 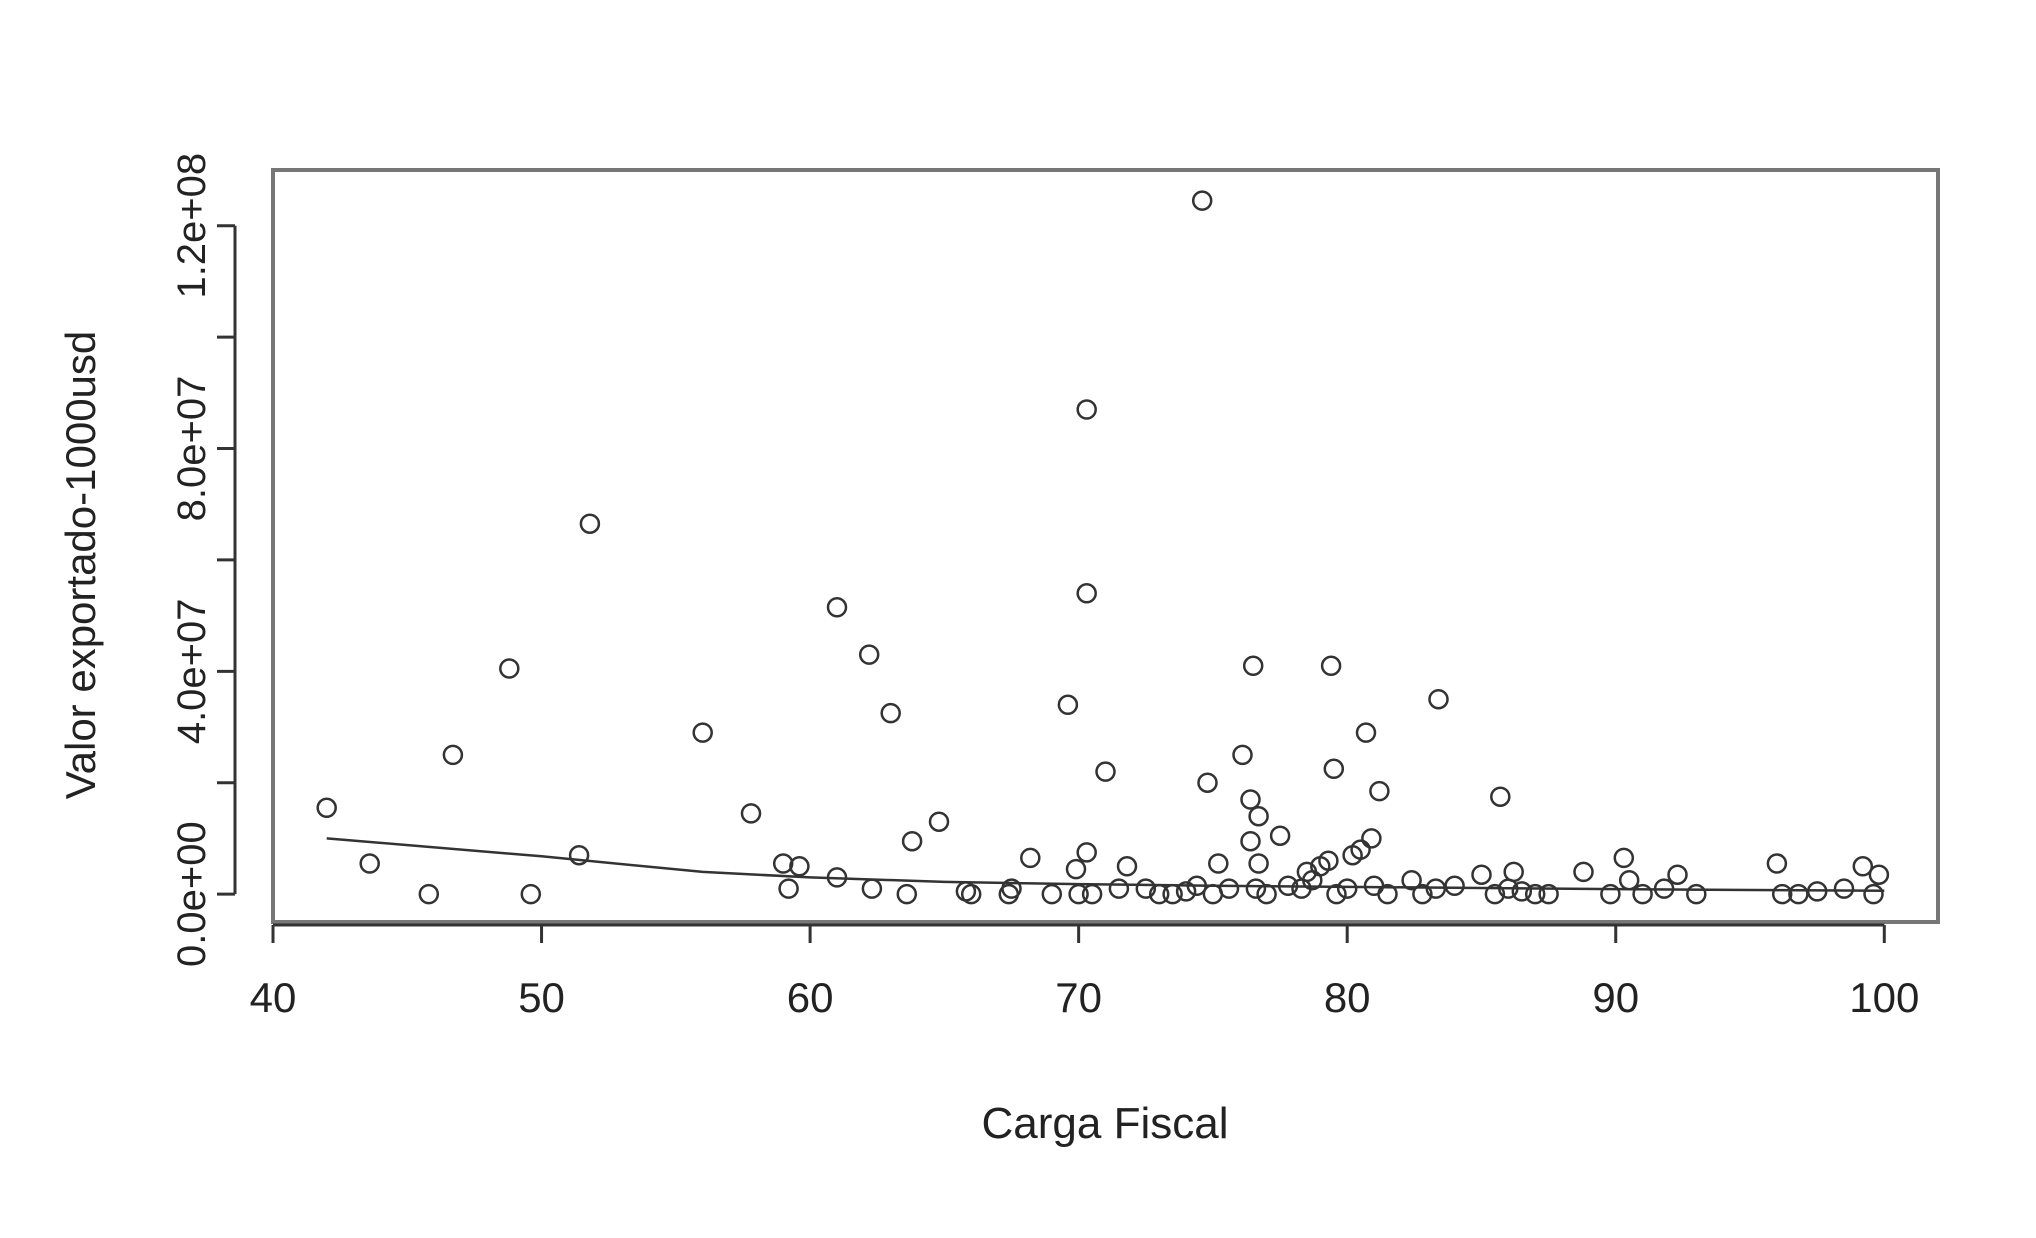 What do you see at coordinates (273, 997) in the screenshot?
I see `x-tick-label: 40` at bounding box center [273, 997].